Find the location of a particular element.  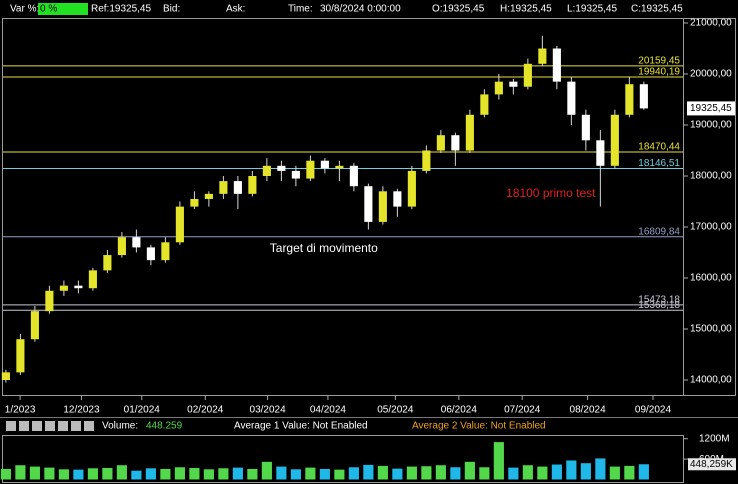

ref: Ref:19325,45 is located at coordinates (121, 9).